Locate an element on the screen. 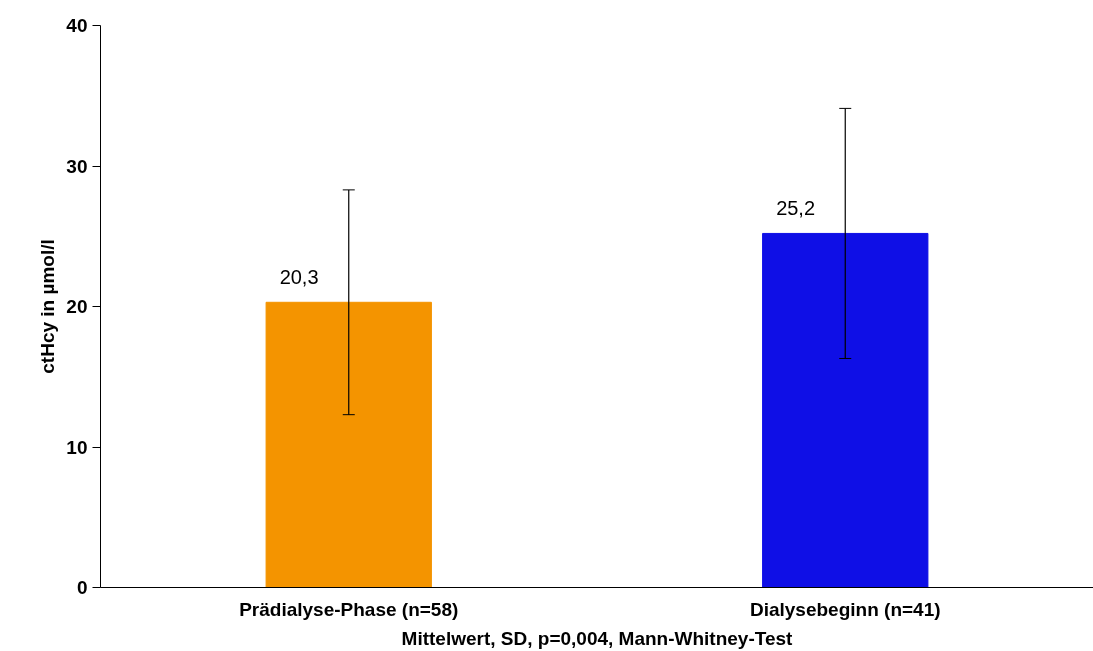  x-tick-label: Dialysebeginn (n=41) is located at coordinates (845, 609).